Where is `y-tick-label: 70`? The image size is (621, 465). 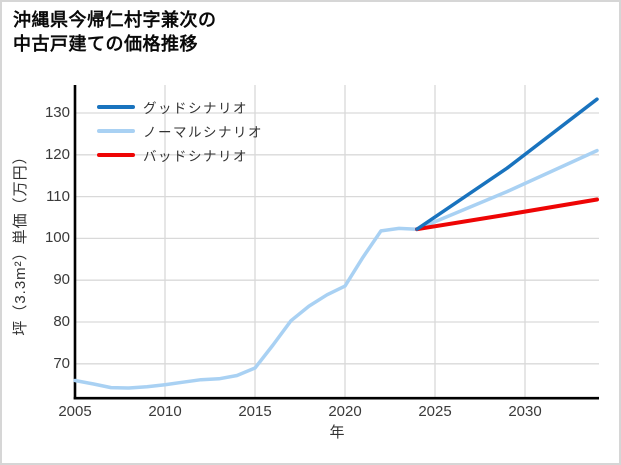
y-tick-label: 70 is located at coordinates (61, 363).